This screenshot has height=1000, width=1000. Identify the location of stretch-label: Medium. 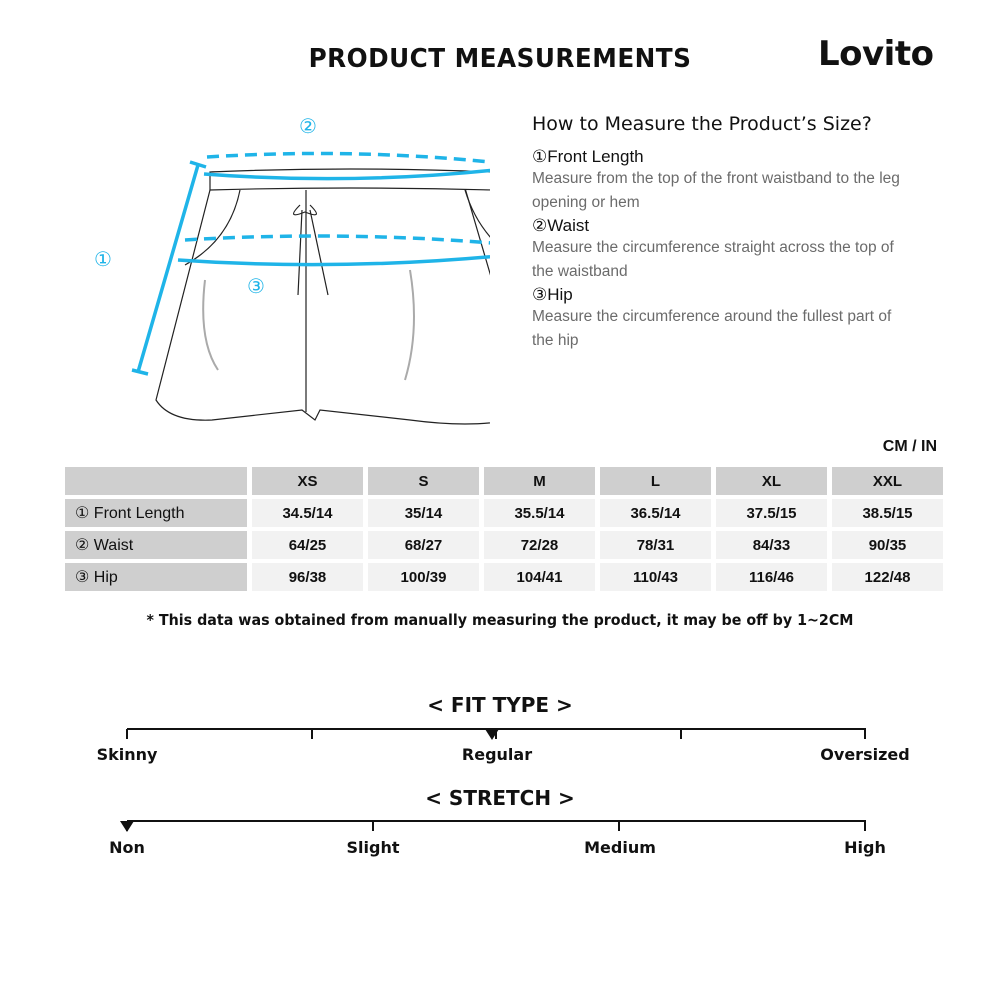
(620, 847).